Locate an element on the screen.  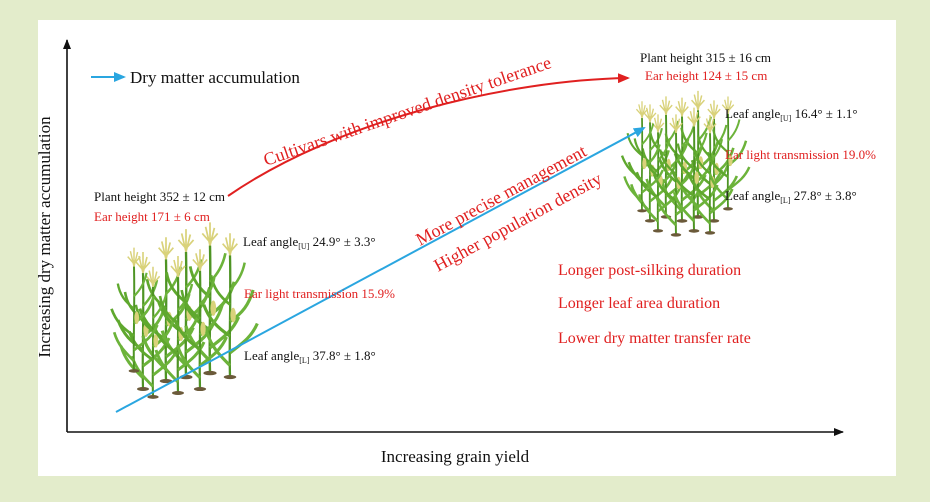
left-plant-height: Plant height 352 ± 12 cm is located at coordinates (159, 196).